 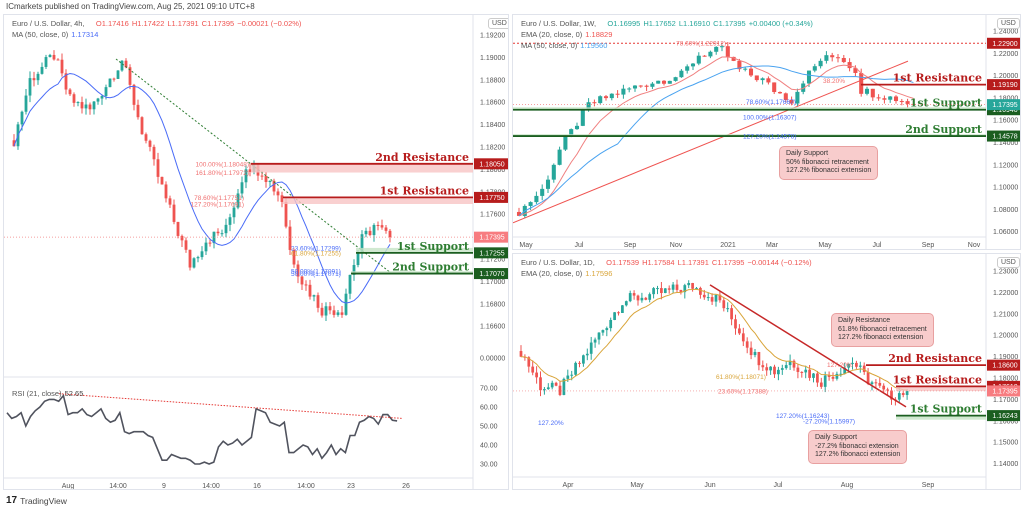 I want to click on high-value: H1.17652, so click(x=659, y=23).